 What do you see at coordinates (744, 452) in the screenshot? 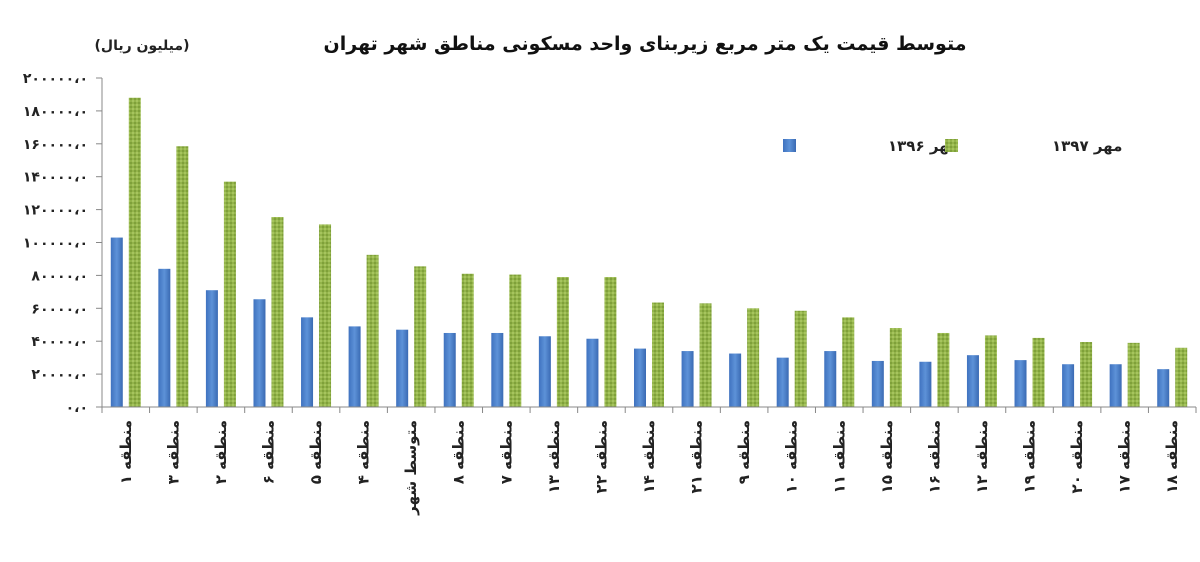
I see `x-category-label: منطقه ۹` at bounding box center [744, 452].